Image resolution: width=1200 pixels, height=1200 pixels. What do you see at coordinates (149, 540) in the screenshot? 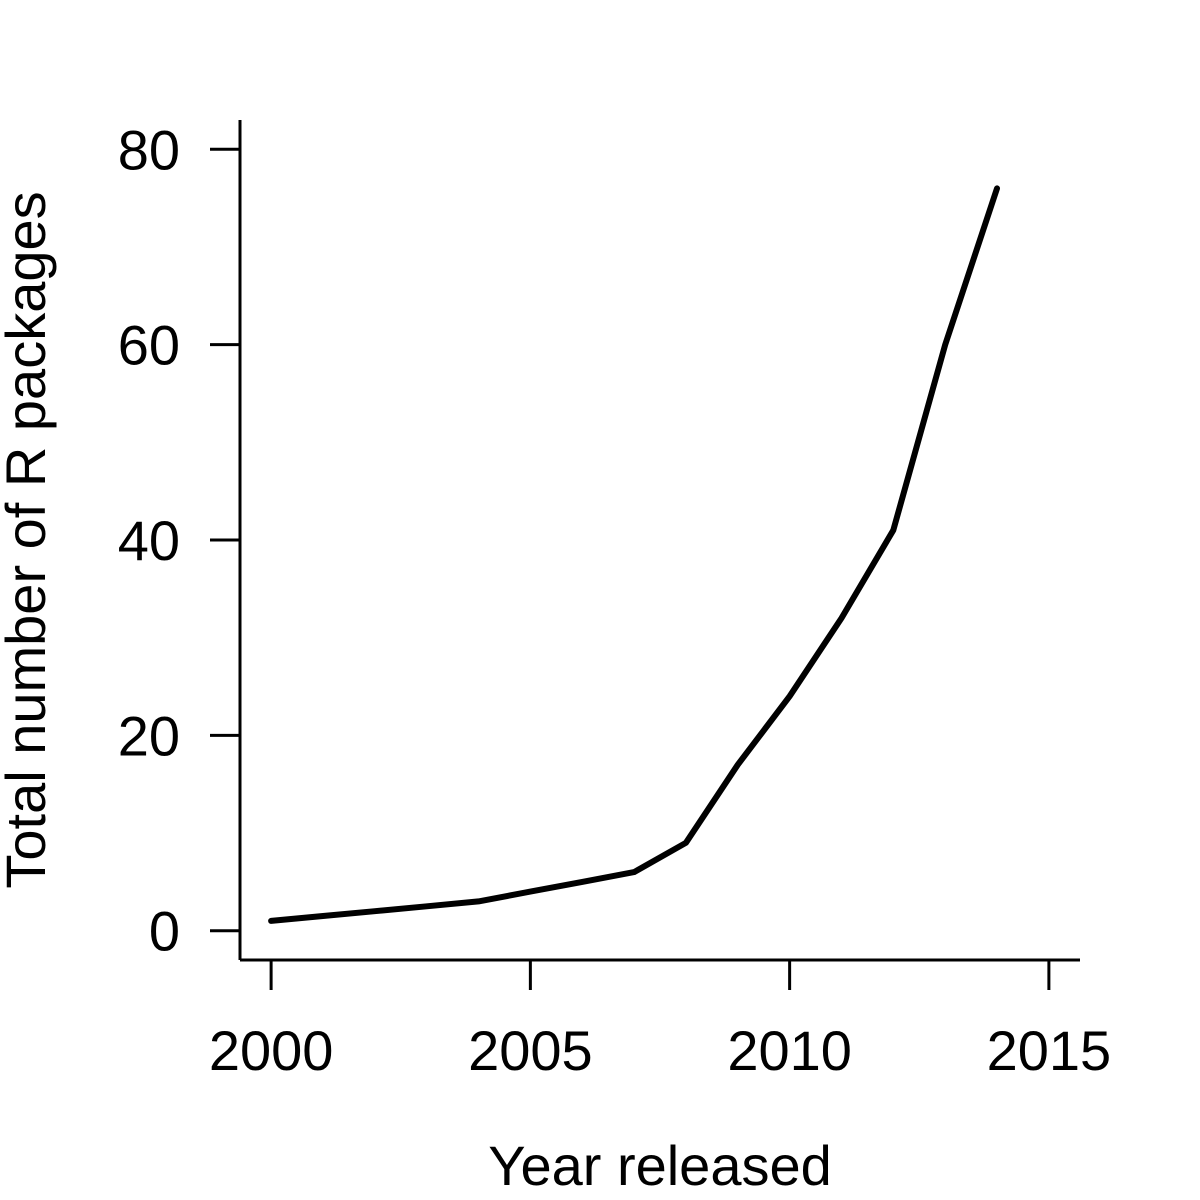
I see `y-tick-label: 40` at bounding box center [149, 540].